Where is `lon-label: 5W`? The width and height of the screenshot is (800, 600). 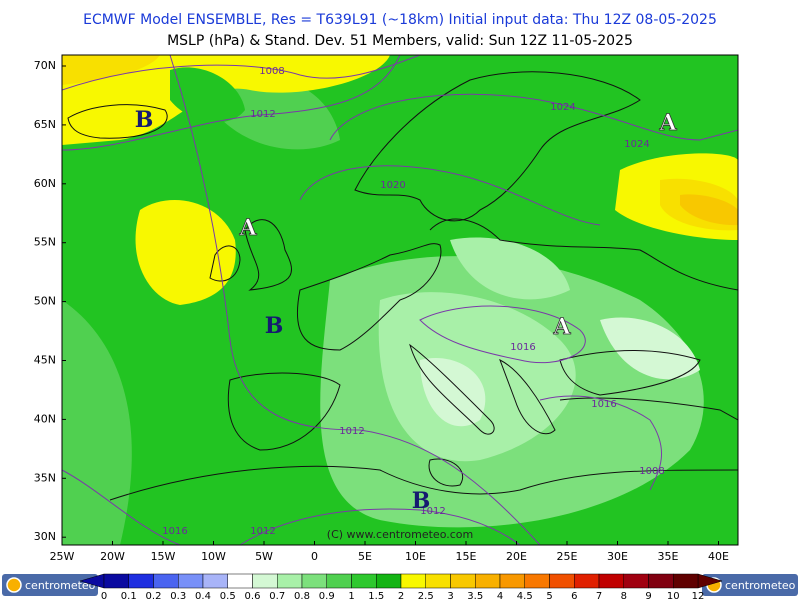
lon-label: 5W is located at coordinates (264, 556).